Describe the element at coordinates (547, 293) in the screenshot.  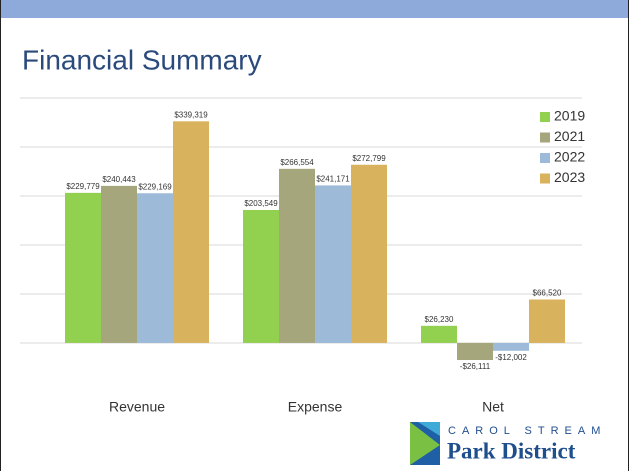
I see `data-label: $66,520` at that location.